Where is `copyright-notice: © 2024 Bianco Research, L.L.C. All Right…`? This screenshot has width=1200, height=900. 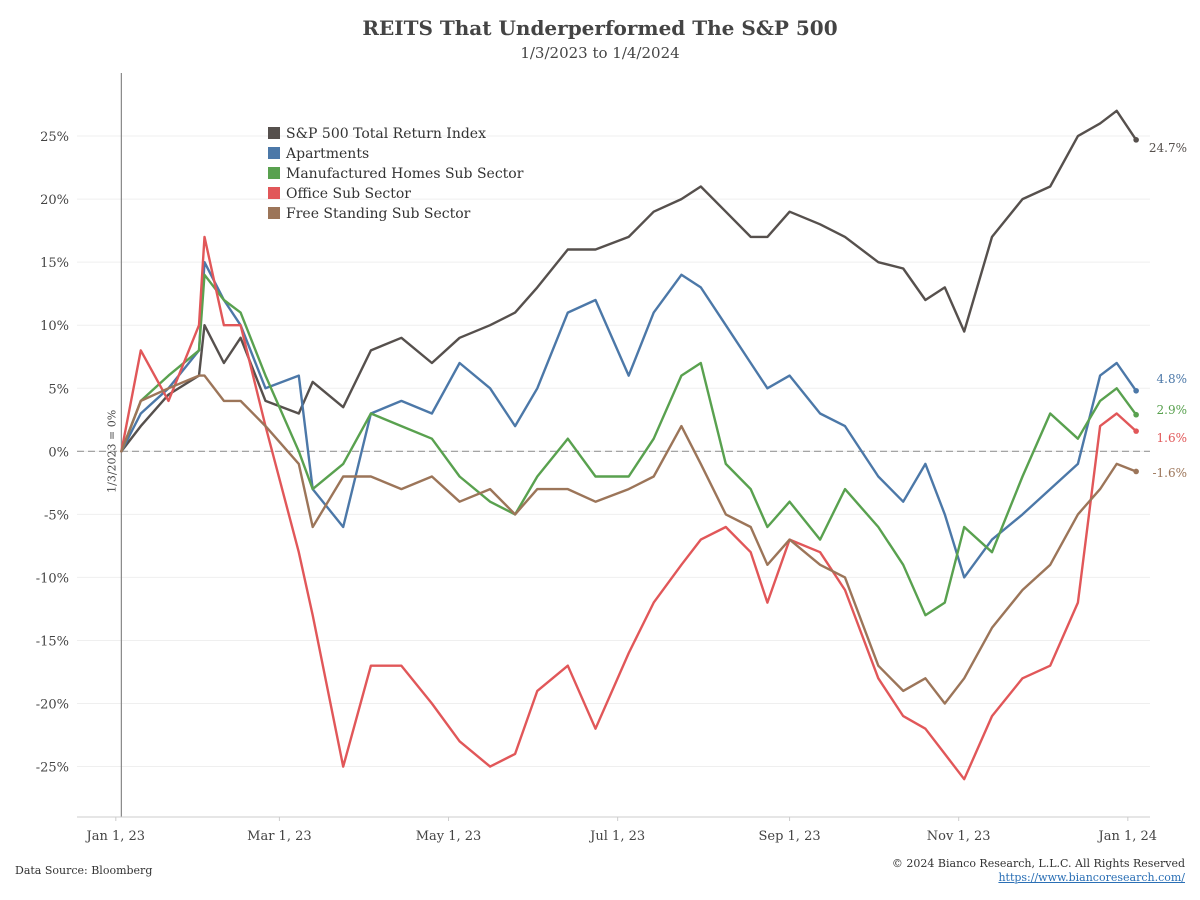 copyright-notice: © 2024 Bianco Research, L.L.C. All Right… is located at coordinates (1038, 863).